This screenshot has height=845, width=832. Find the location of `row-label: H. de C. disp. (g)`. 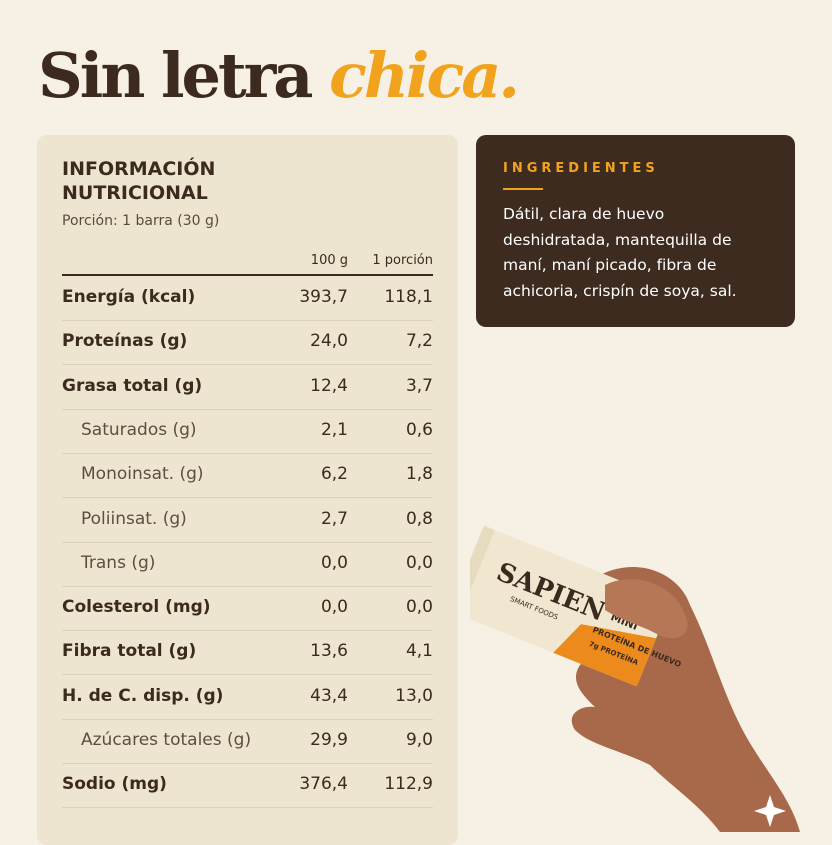

row-label: H. de C. disp. (g) is located at coordinates (143, 695).